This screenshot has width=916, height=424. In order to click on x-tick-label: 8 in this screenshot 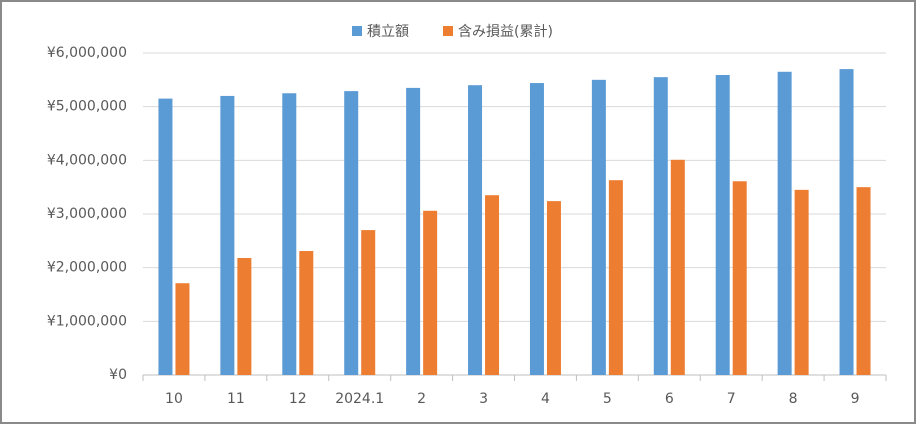, I will do `click(793, 399)`.